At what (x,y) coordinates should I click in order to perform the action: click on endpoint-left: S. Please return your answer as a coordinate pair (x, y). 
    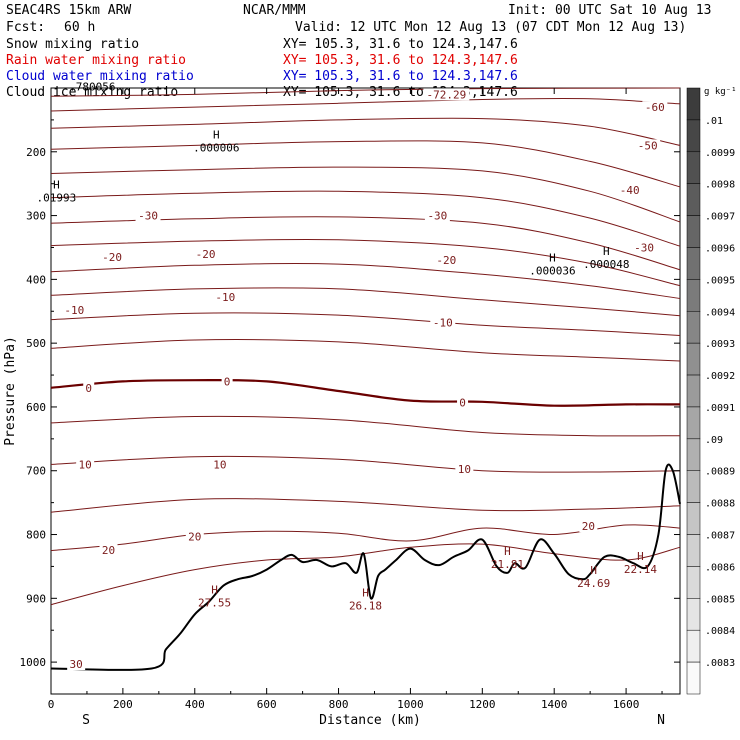
    Looking at the image, I should click on (86, 720).